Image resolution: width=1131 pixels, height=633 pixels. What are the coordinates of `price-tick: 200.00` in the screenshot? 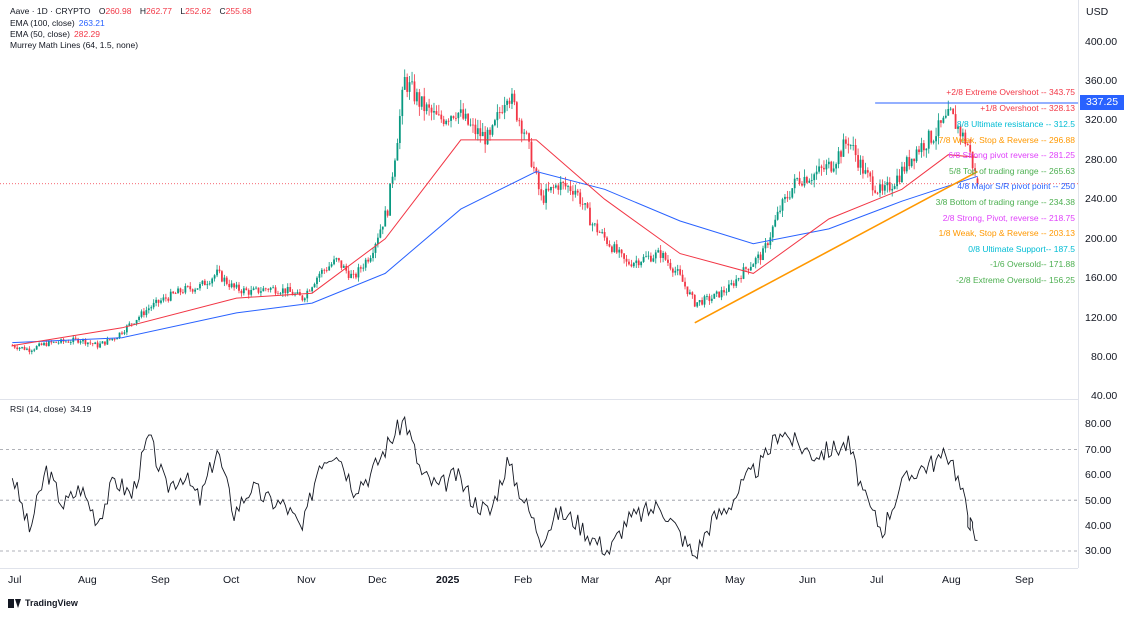 It's located at (1101, 239).